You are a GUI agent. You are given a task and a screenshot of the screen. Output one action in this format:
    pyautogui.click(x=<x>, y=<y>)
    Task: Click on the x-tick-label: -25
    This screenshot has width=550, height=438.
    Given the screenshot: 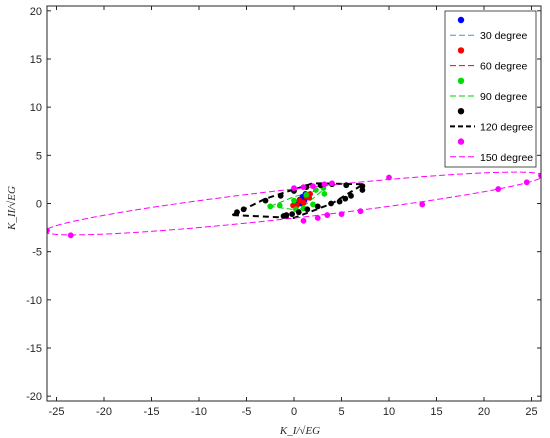 What is the action you would take?
    pyautogui.click(x=57, y=412)
    